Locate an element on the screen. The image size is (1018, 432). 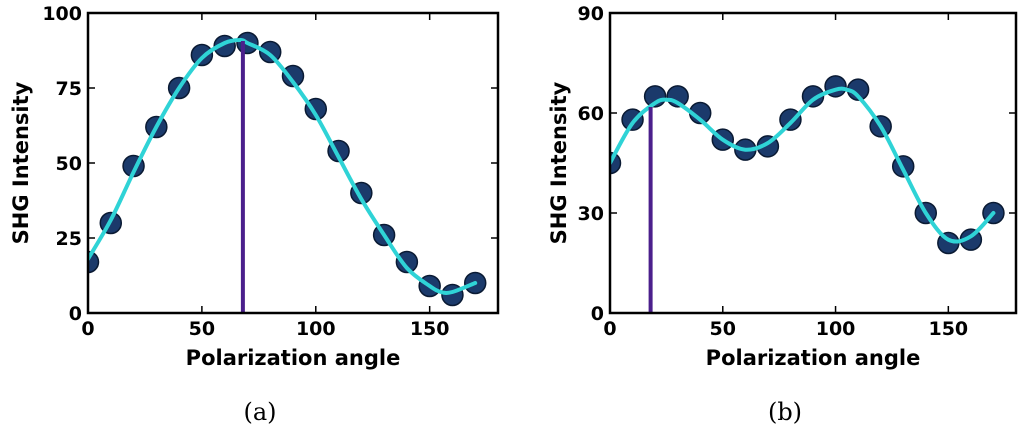
y-tick-label: 90 is located at coordinates (591, 14).